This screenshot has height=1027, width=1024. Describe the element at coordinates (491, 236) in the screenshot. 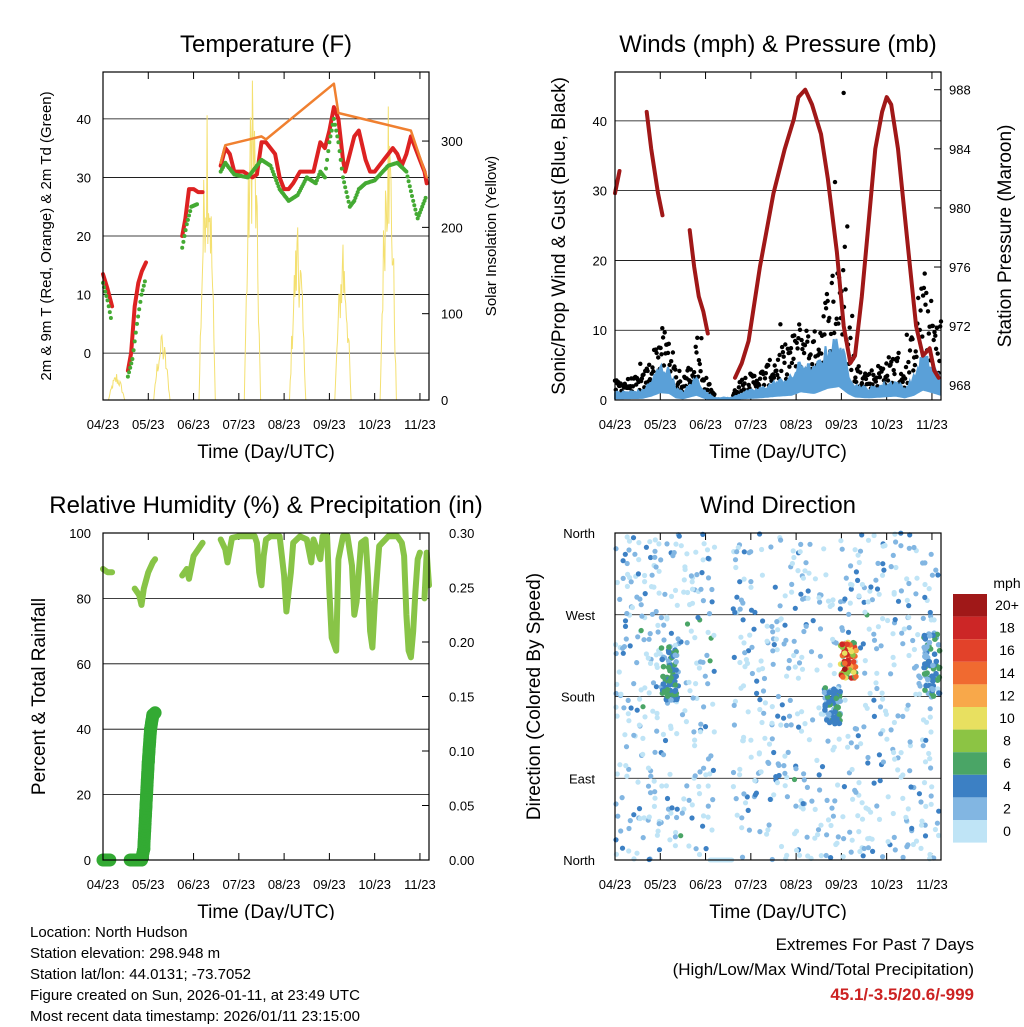

I see `temperature-y2label: Solar Insolation (Yellow)` at that location.